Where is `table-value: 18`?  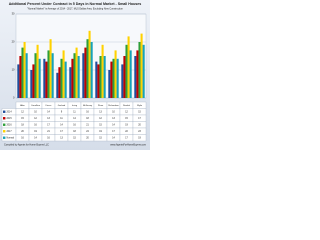 table-value: 18 is located at coordinates (87, 119).